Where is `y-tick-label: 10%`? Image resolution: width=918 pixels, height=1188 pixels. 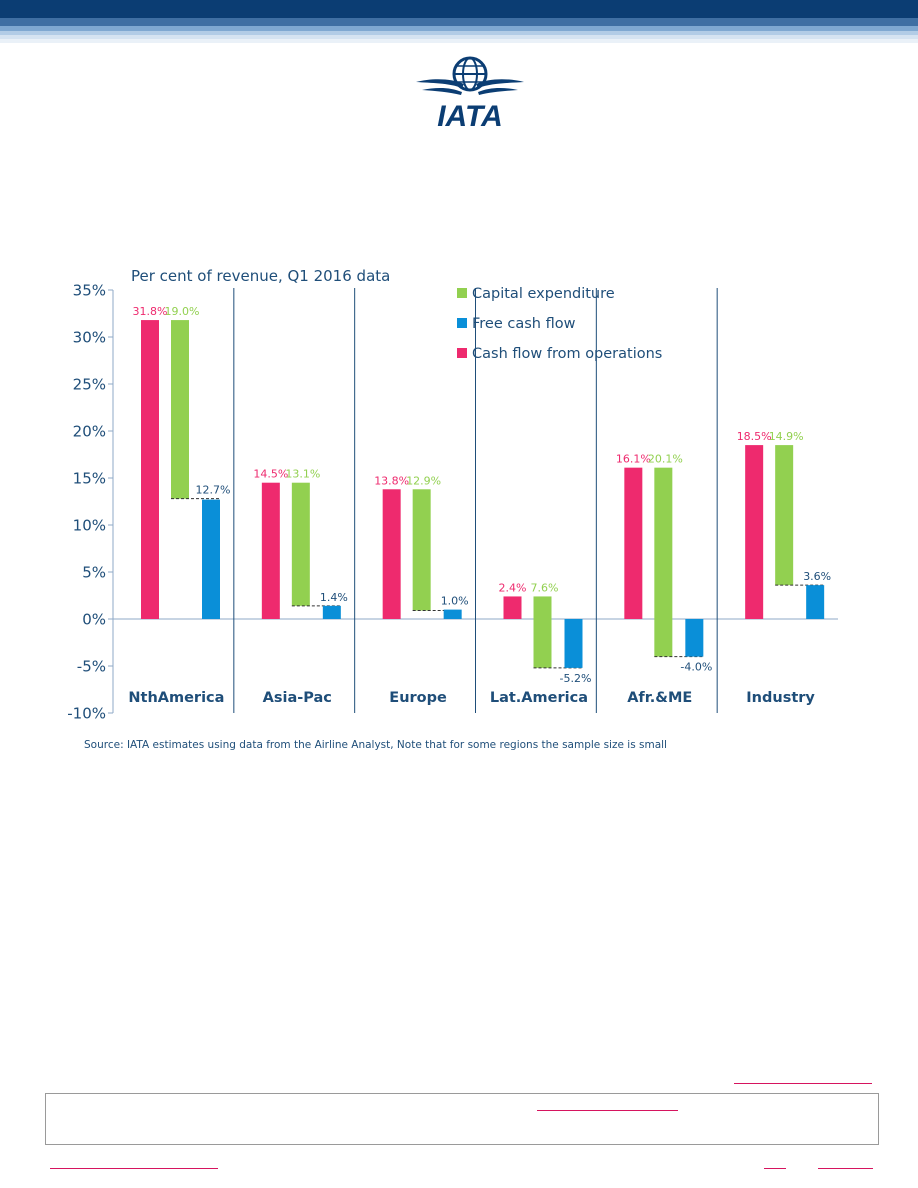
y-tick-label: 10% is located at coordinates (89, 526).